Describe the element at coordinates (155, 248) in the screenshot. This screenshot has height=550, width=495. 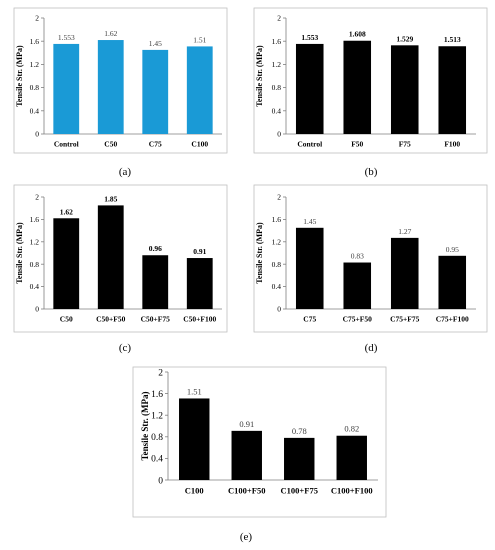
I see `data-label: 0.96` at that location.